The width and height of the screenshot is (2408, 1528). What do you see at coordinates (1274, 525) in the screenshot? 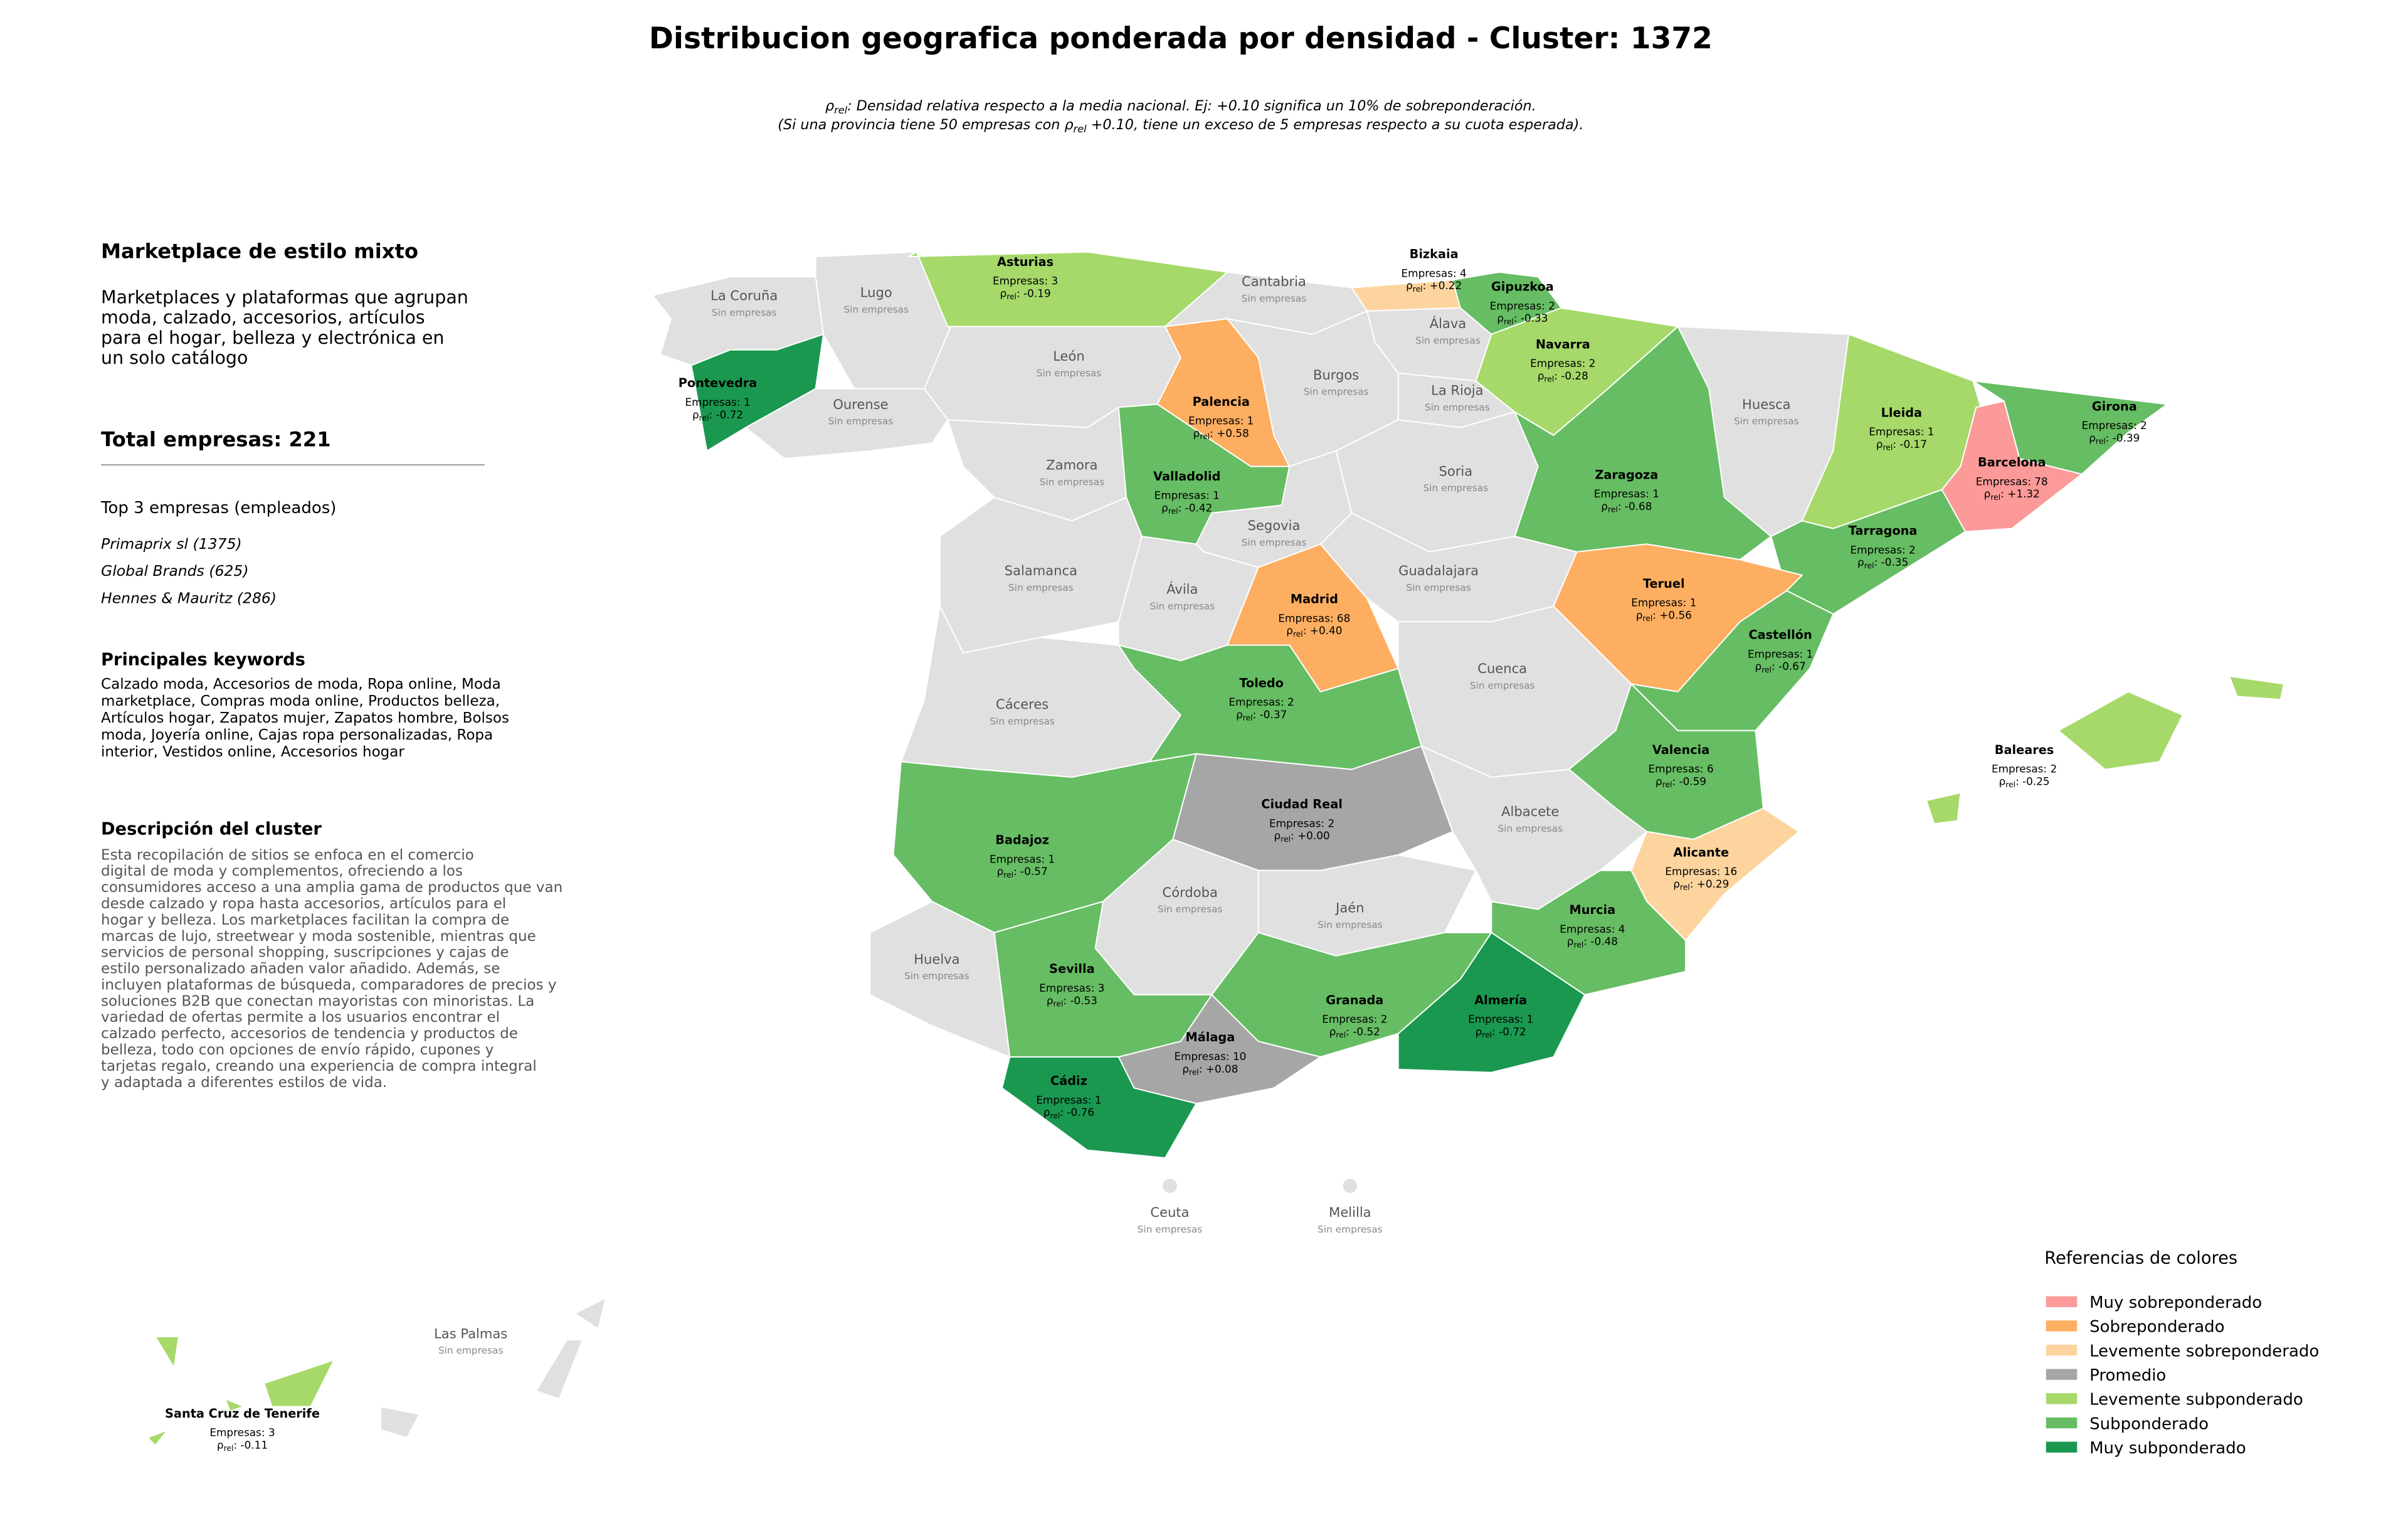
I see `province-name: Segovia` at bounding box center [1274, 525].